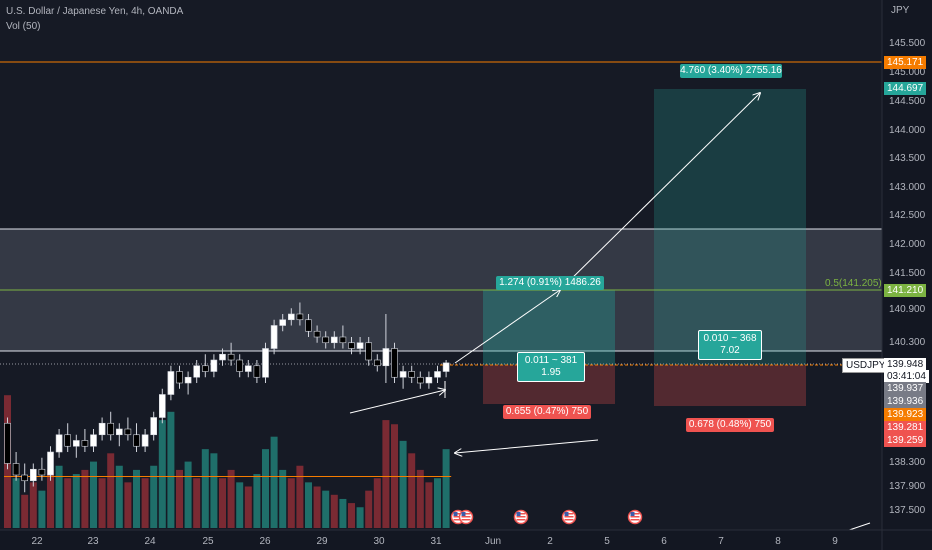 This screenshot has height=550, width=932. Describe the element at coordinates (150, 541) in the screenshot. I see `time-tick: 24` at that location.